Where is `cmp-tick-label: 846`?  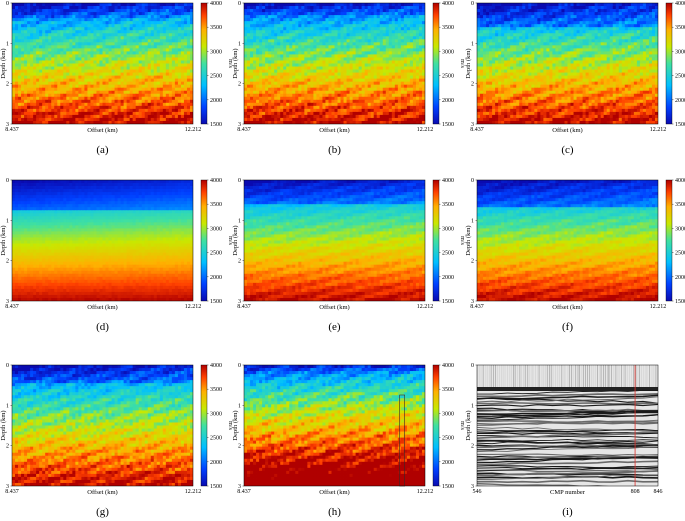
cmp-tick-label: 846 is located at coordinates (658, 492).